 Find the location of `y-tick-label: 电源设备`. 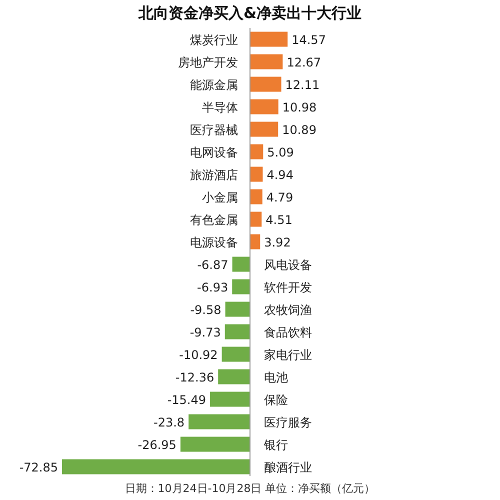

y-tick-label: 电源设备 is located at coordinates (214, 242).